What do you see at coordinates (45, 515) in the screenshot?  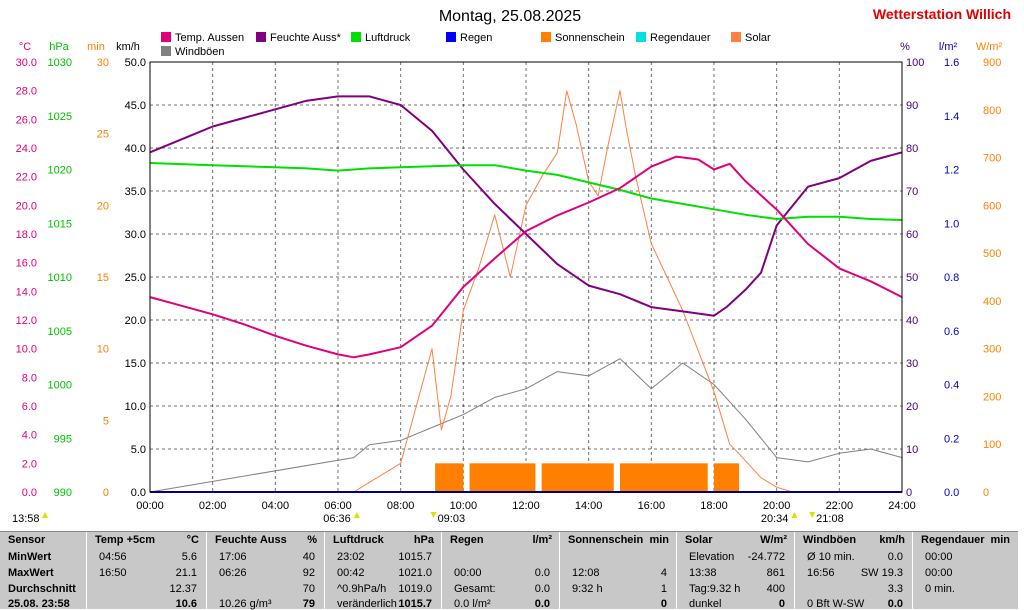 I see `current-time-marker` at bounding box center [45, 515].